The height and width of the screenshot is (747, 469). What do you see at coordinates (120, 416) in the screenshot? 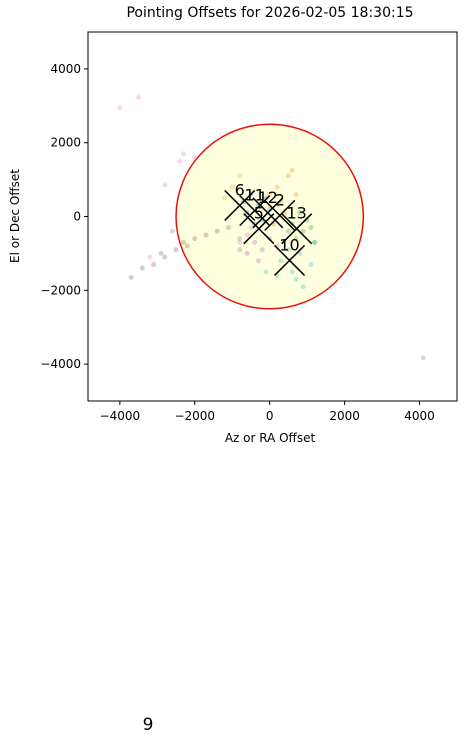
I see `x-tick-label: −4000` at bounding box center [120, 416].